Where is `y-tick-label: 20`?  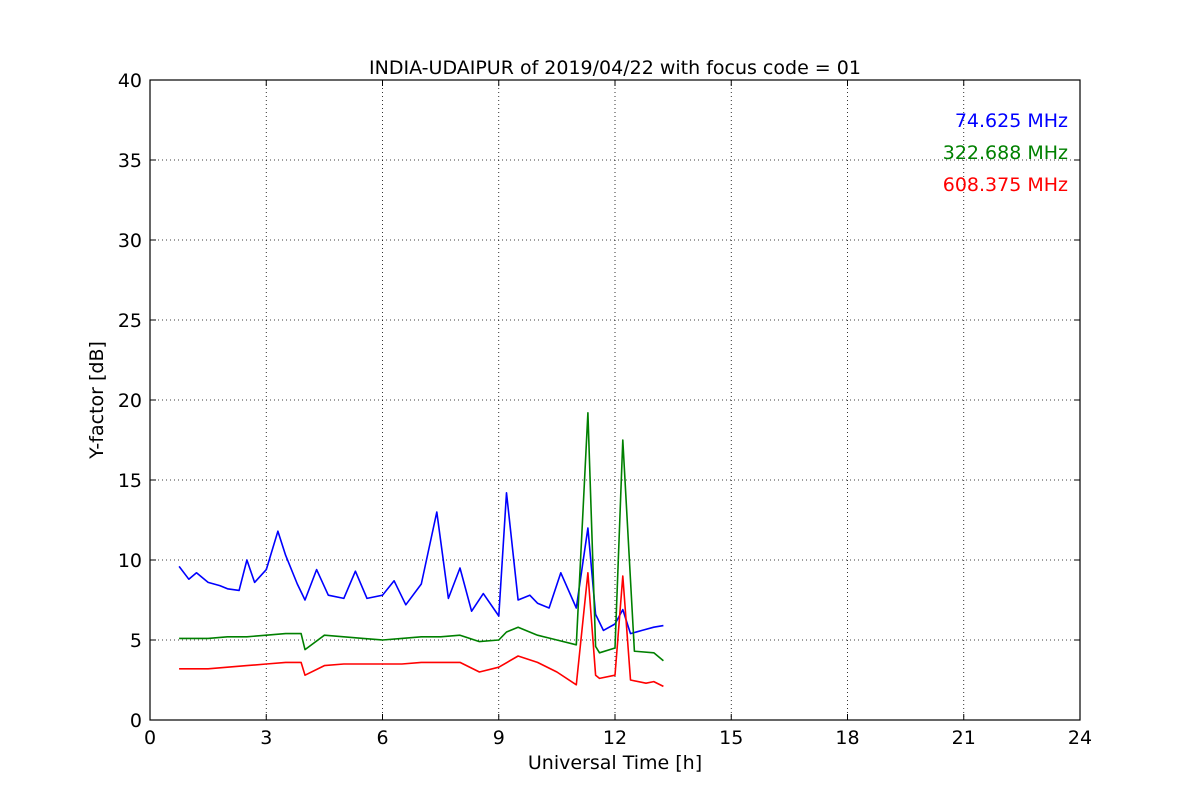
y-tick-label: 20 is located at coordinates (130, 401).